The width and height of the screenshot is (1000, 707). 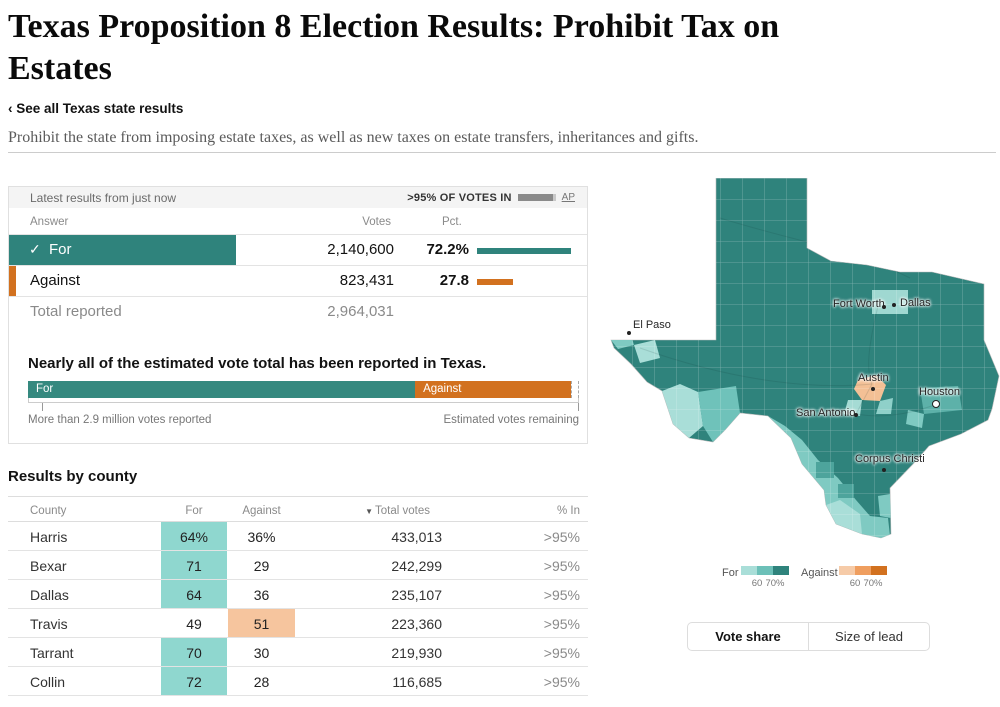 What do you see at coordinates (222, 389) in the screenshot?
I see `estimate-for-segment: For` at bounding box center [222, 389].